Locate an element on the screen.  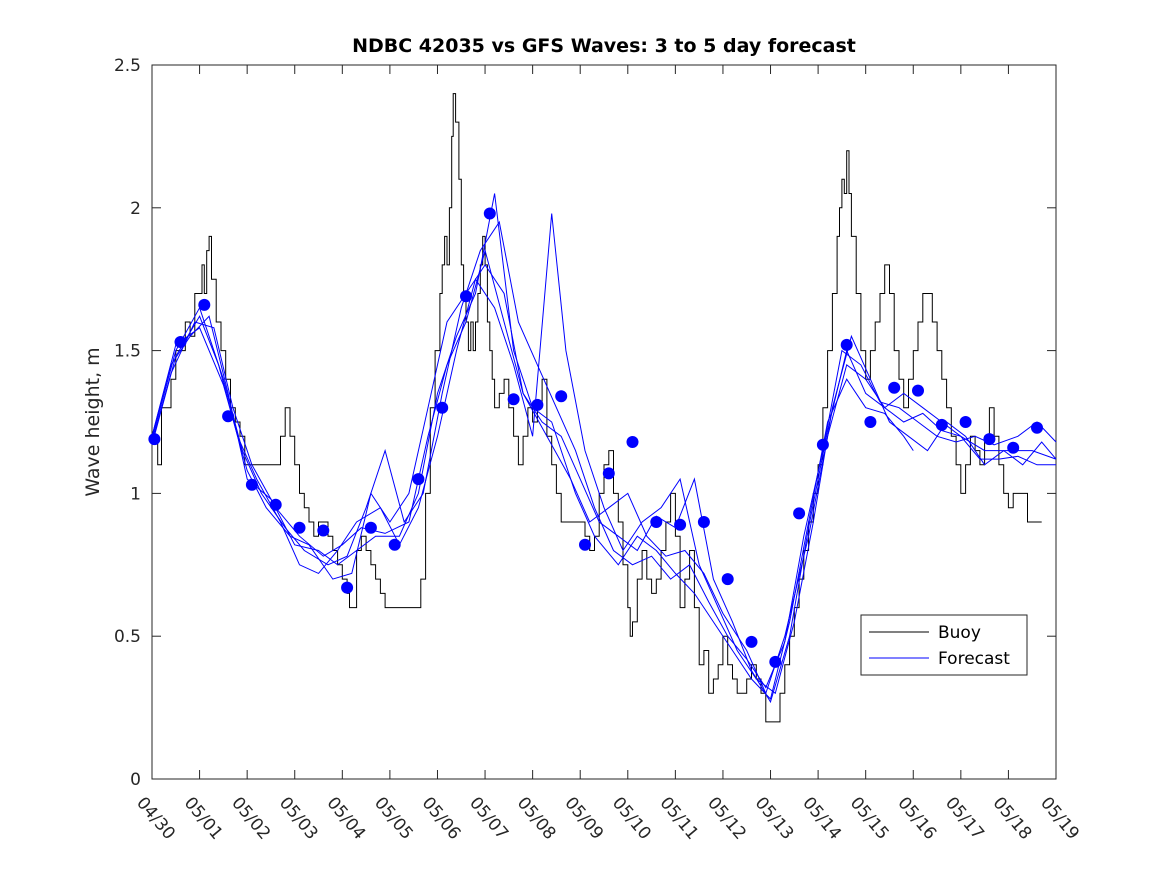
y-tick-label: 2.5 is located at coordinates (127, 66).